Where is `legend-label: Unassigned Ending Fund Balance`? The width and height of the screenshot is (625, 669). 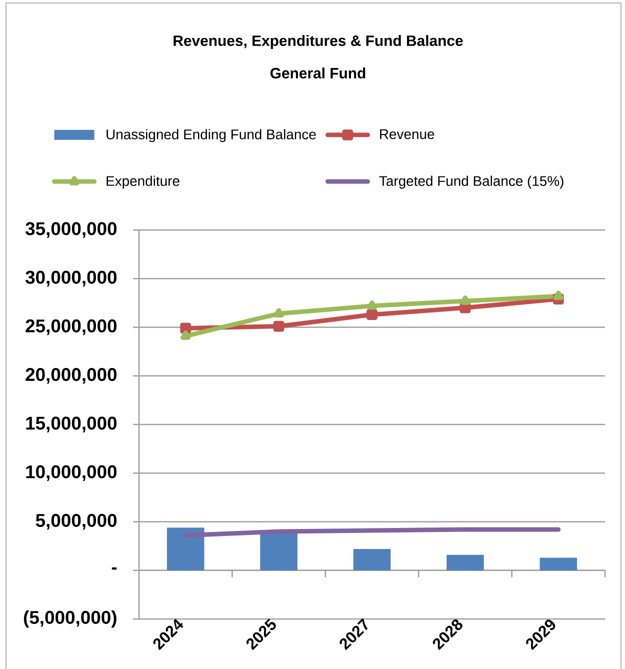 legend-label: Unassigned Ending Fund Balance is located at coordinates (211, 135).